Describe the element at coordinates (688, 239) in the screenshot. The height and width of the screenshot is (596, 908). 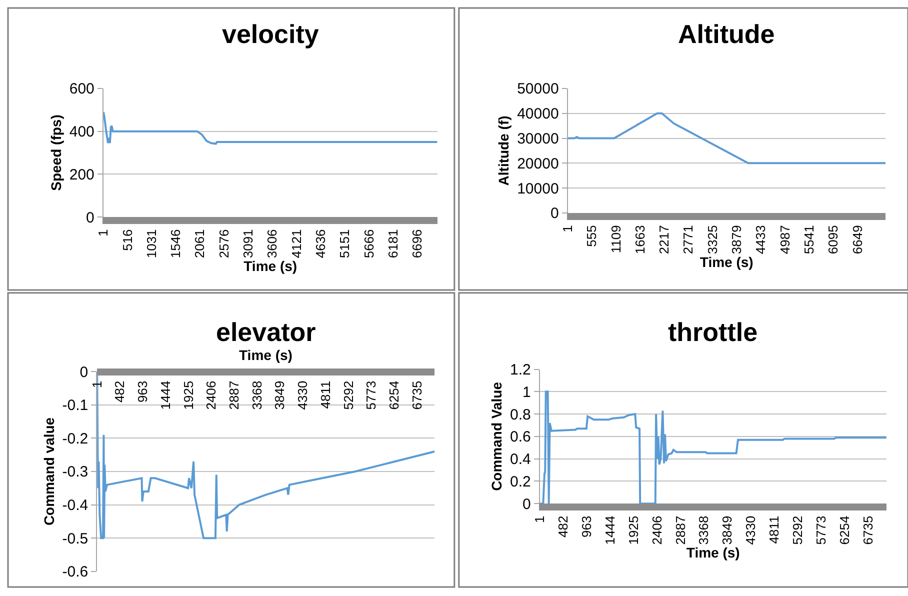
I see `x-tick-label: 2771` at that location.